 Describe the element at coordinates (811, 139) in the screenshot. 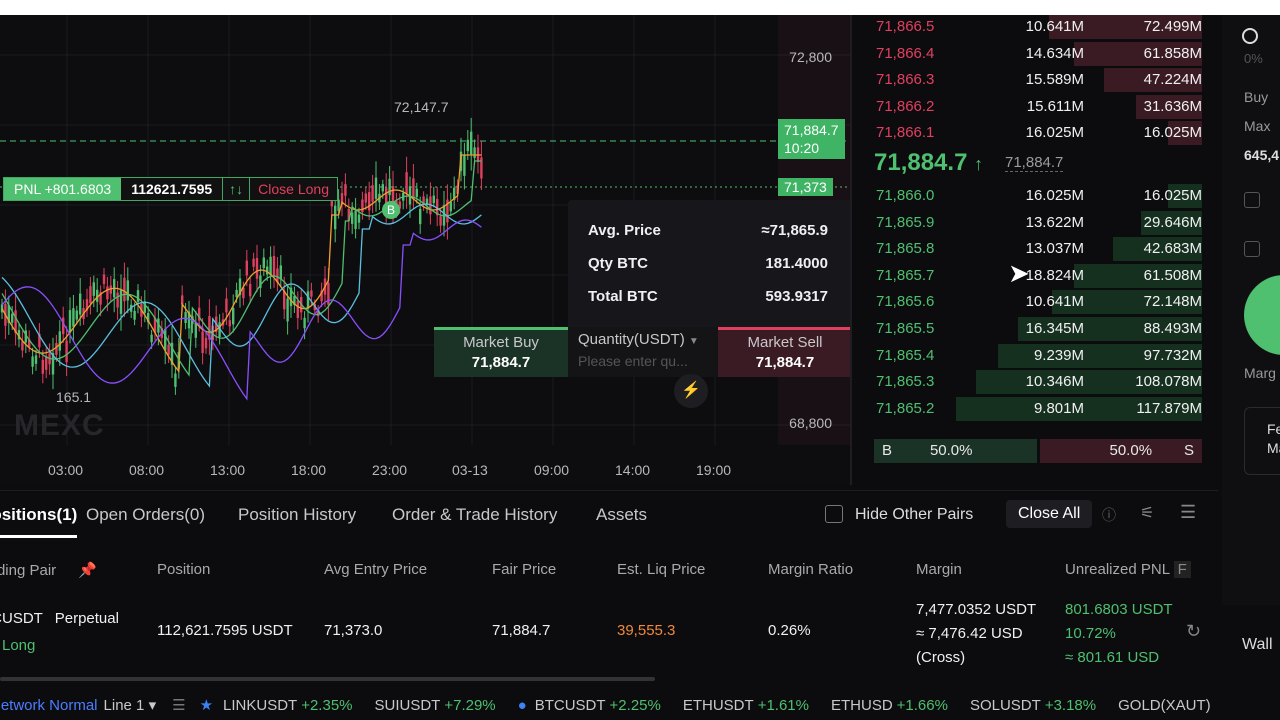

I see `last-price-tag: 71,884.7 10:20` at that location.